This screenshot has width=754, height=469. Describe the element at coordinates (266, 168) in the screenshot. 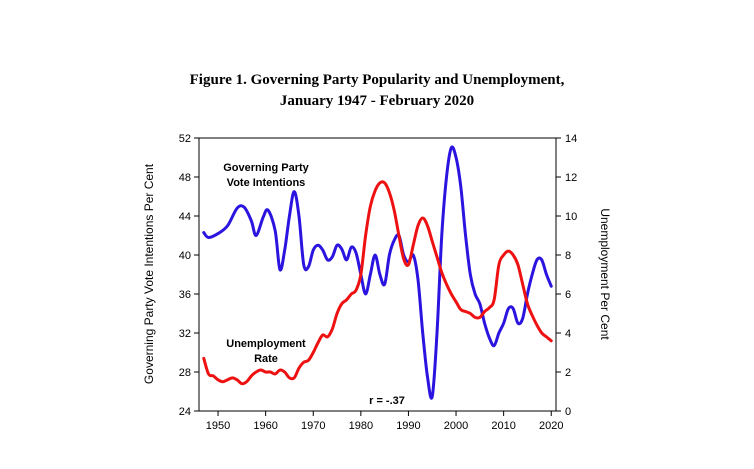

I see `vote-intentions-label-line1: Governing Party` at that location.